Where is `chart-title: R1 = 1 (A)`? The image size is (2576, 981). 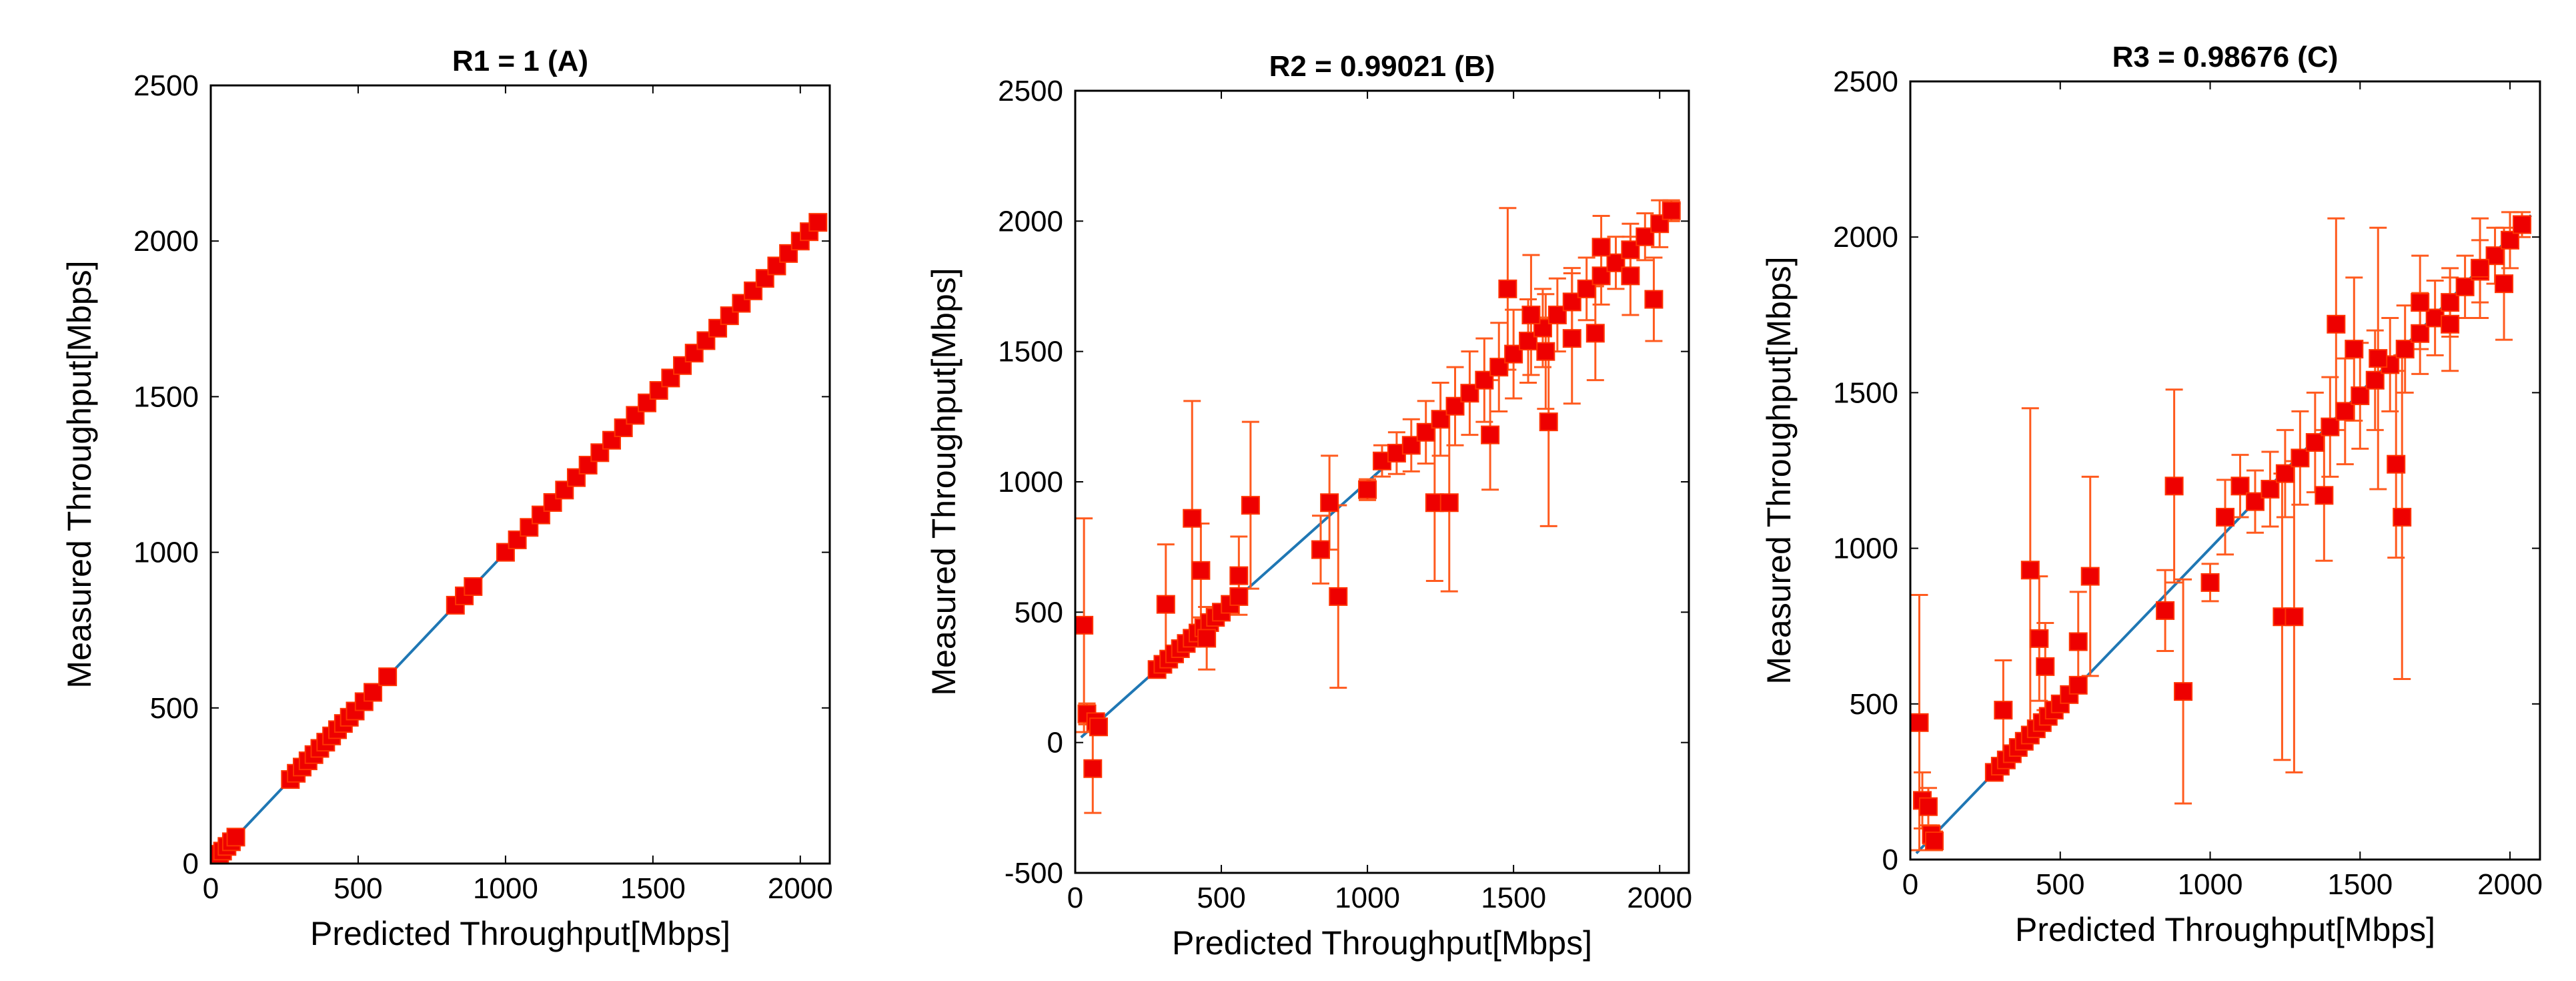
chart-title: R1 = 1 (A) is located at coordinates (520, 61).